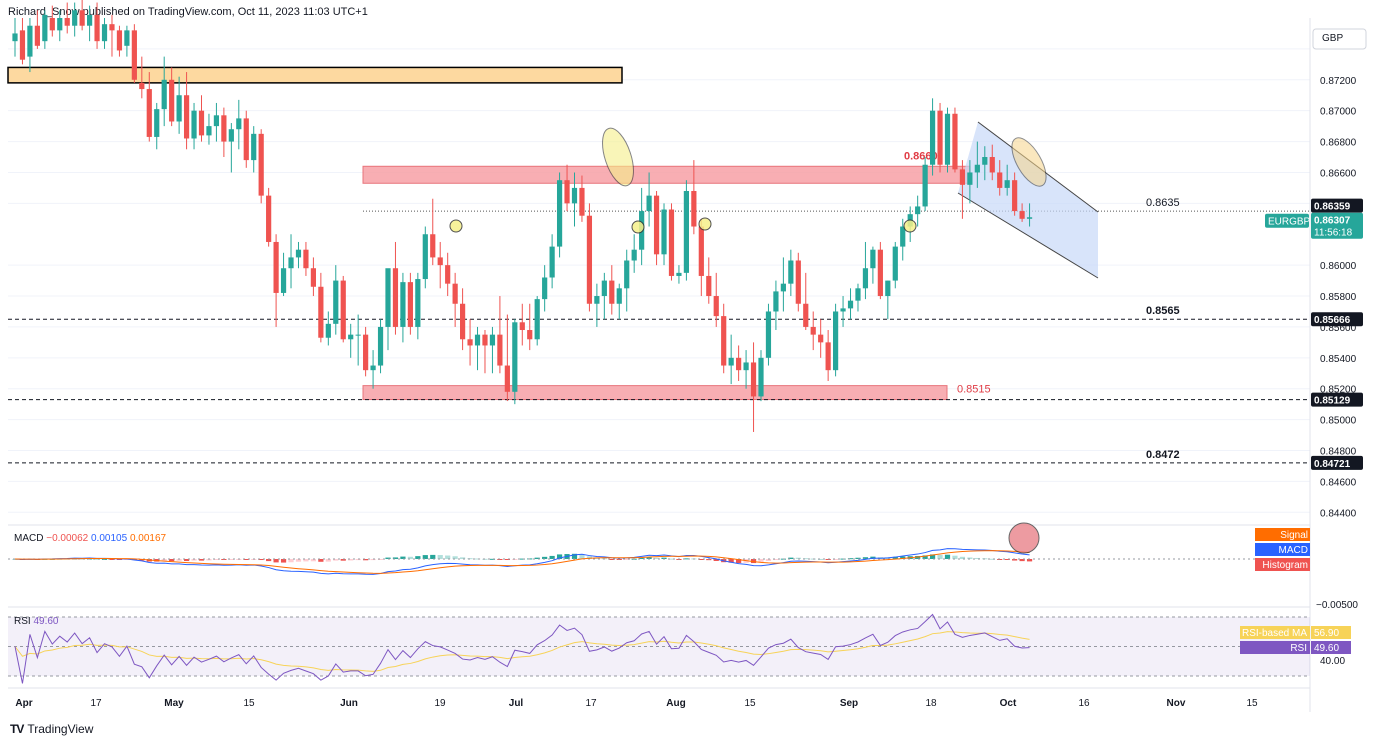 The height and width of the screenshot is (744, 1376). What do you see at coordinates (23, 703) in the screenshot?
I see `x-tick-label: Apr` at bounding box center [23, 703].